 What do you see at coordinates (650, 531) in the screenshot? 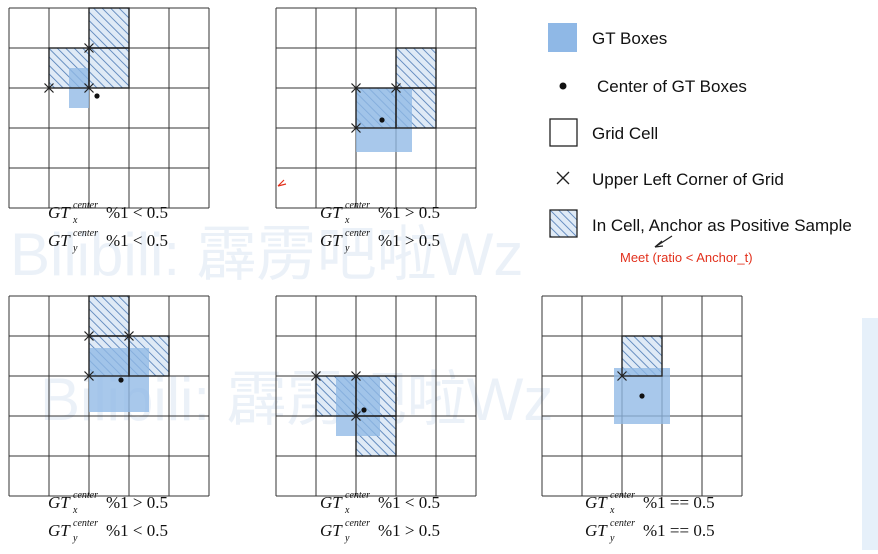
I see `caption-y: GT center y %1 == 0.5` at bounding box center [650, 531].